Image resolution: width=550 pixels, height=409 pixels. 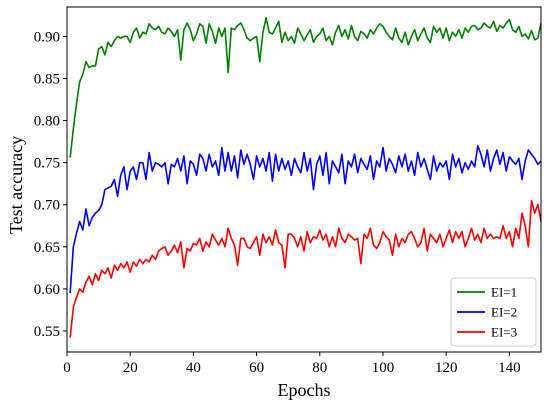 I want to click on x-tick-label: 60, so click(x=256, y=368).